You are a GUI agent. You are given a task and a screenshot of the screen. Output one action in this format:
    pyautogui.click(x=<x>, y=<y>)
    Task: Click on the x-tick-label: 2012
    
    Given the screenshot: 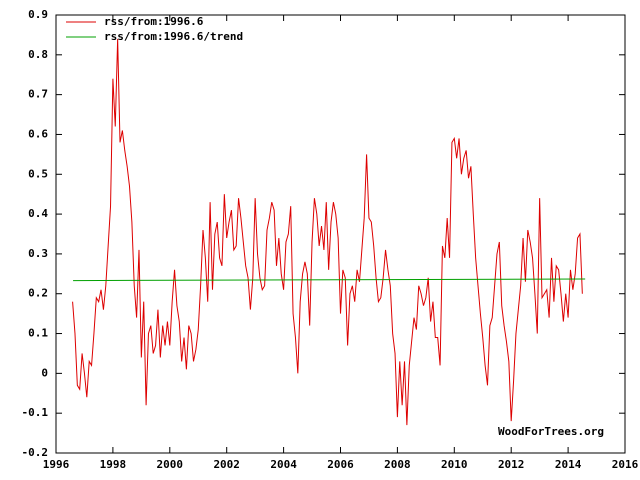 What is the action you would take?
    pyautogui.click(x=511, y=464)
    